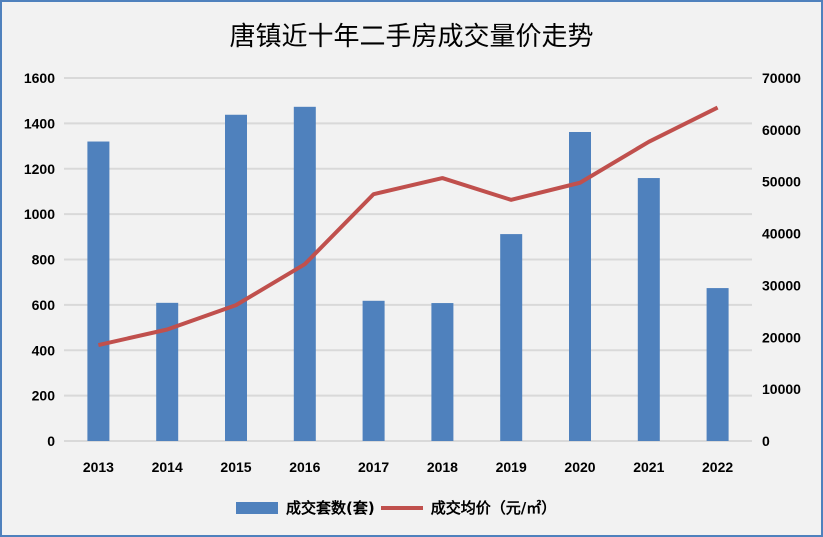 The image size is (823, 537). Describe the element at coordinates (330, 508) in the screenshot. I see `legend-label-bar: 成交套数(套)` at that location.